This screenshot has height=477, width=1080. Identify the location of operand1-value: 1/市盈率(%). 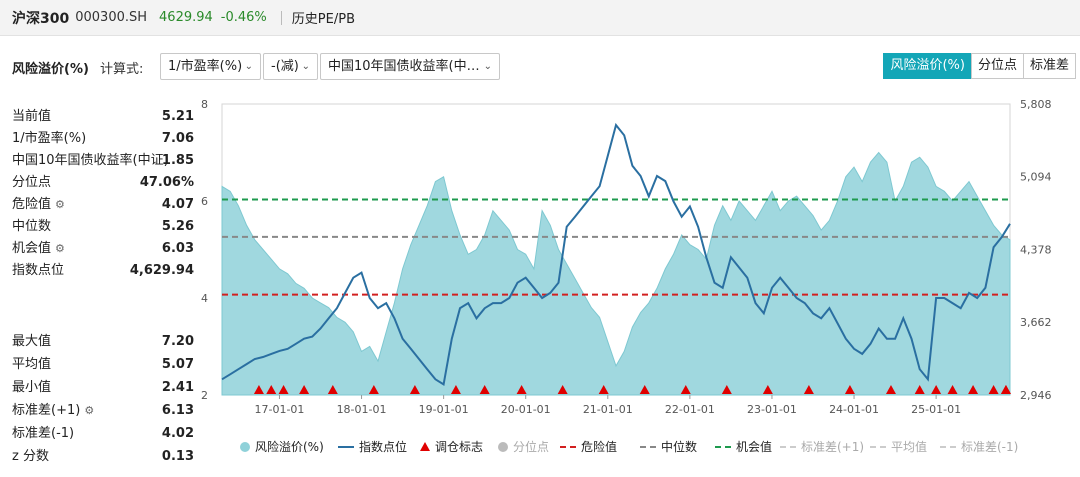
(205, 66).